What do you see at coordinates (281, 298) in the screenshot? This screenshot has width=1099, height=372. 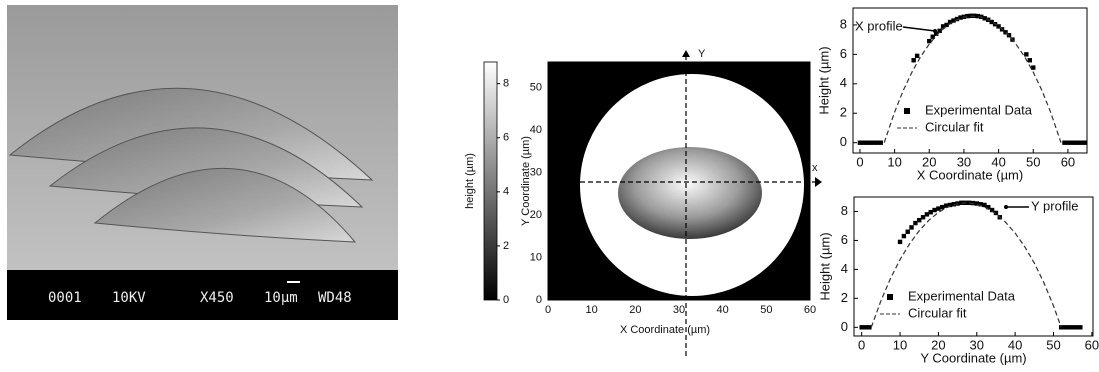 I see `sem-label: 10µm` at bounding box center [281, 298].